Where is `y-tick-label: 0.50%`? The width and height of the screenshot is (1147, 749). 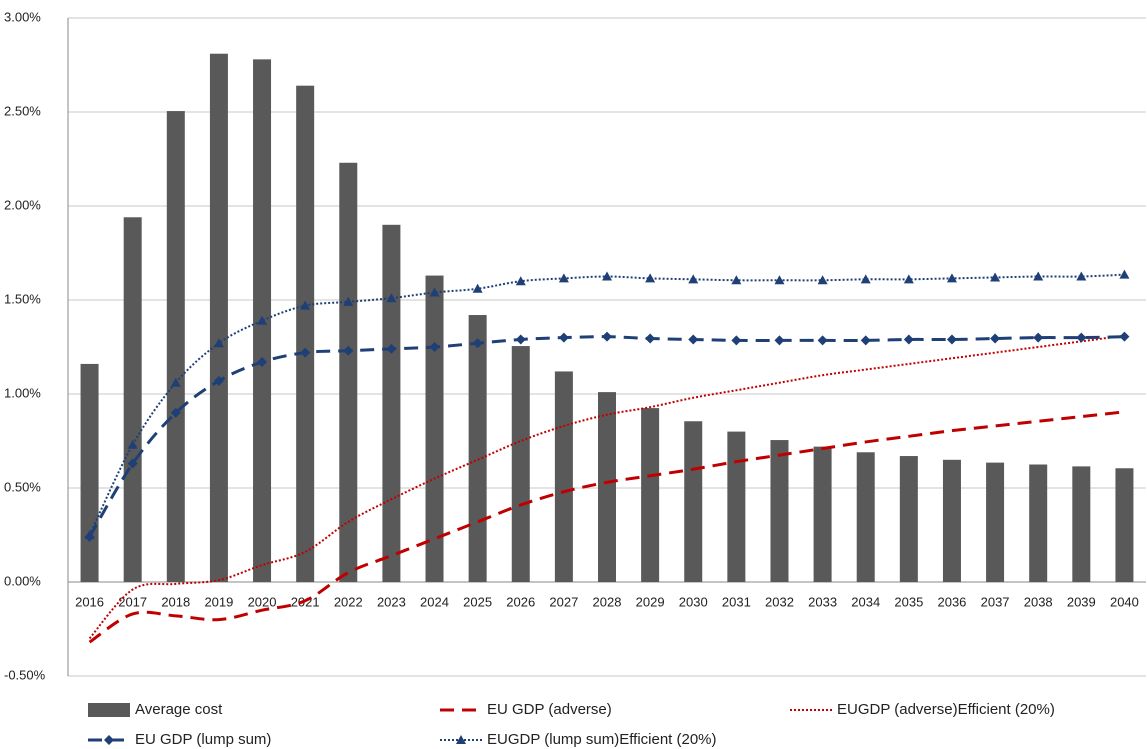 y-tick-label: 0.50% is located at coordinates (22, 486).